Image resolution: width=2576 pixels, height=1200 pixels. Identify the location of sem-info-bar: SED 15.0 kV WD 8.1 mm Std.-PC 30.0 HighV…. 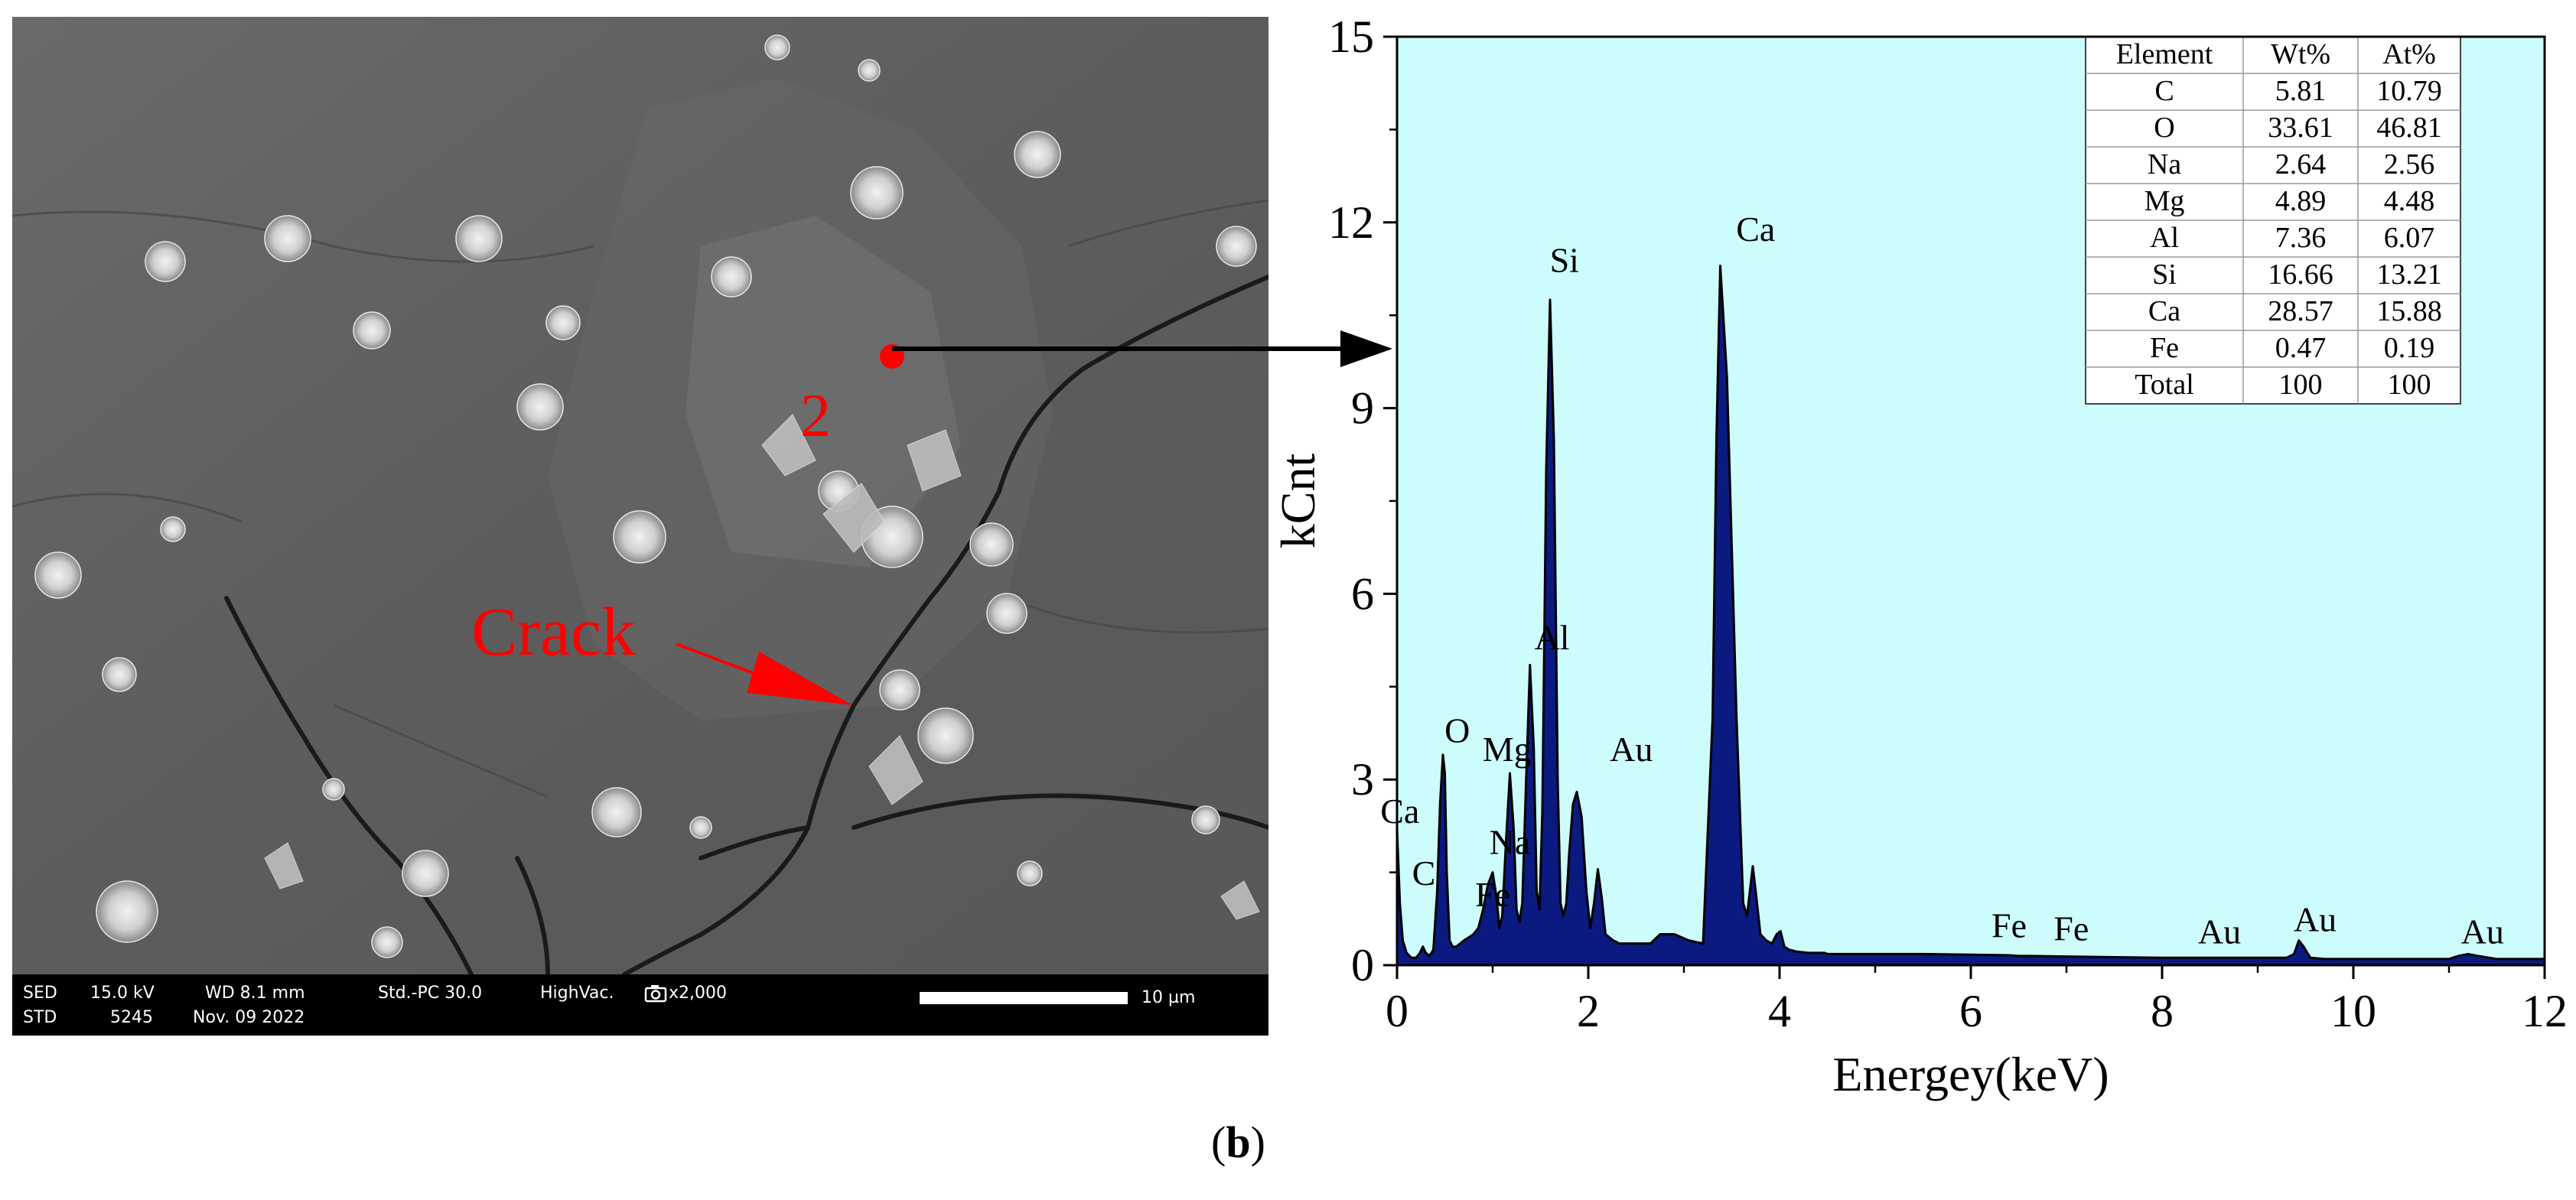
(640, 1005).